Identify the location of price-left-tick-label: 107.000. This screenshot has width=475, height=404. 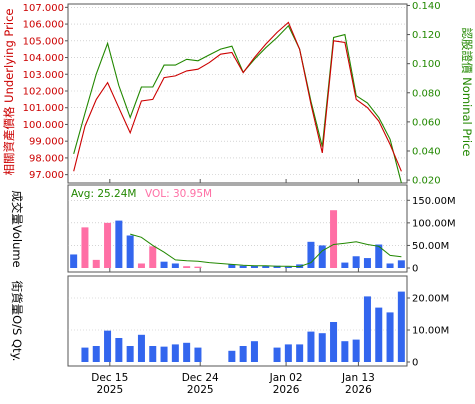
(43, 8).